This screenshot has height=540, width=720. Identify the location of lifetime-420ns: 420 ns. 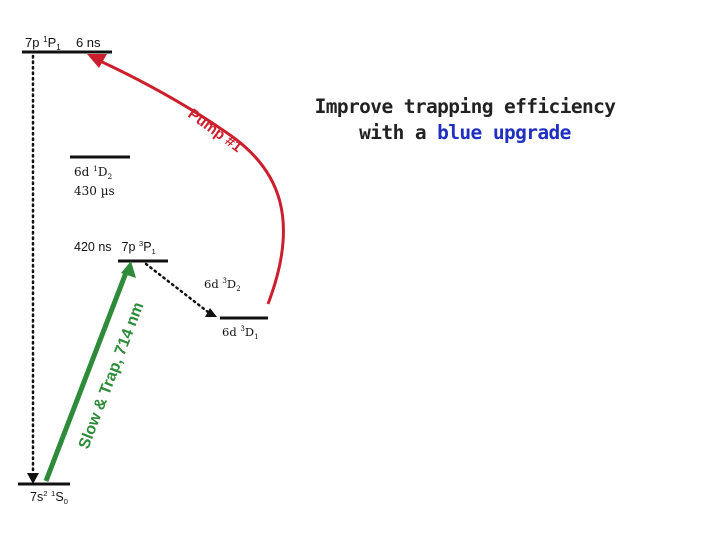
(93, 247).